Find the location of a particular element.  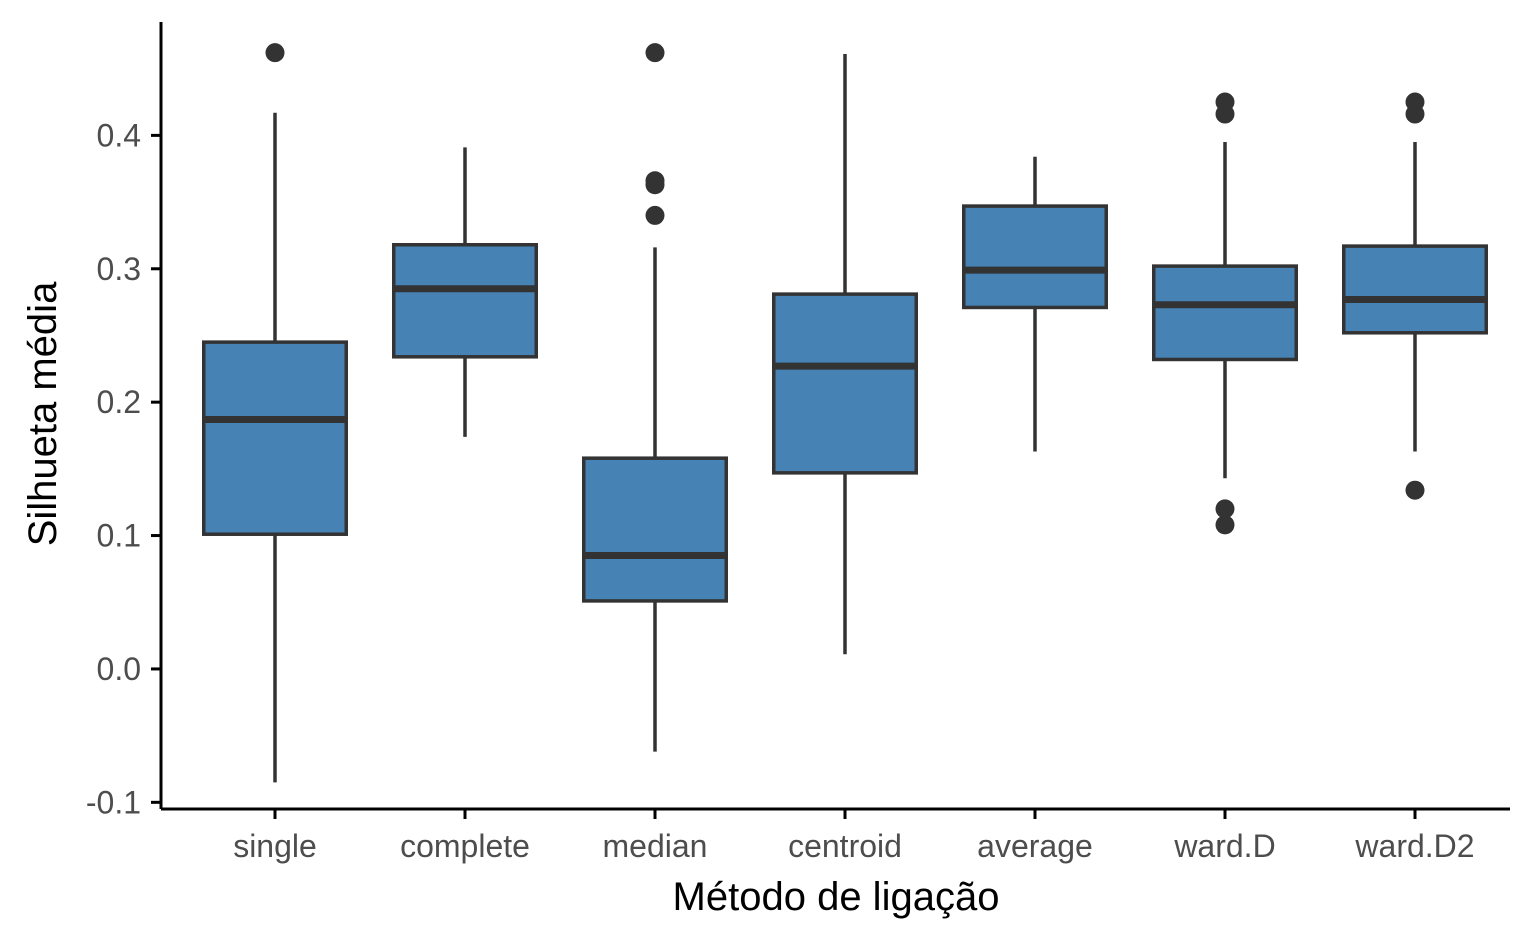

box-complete is located at coordinates (465, 292).